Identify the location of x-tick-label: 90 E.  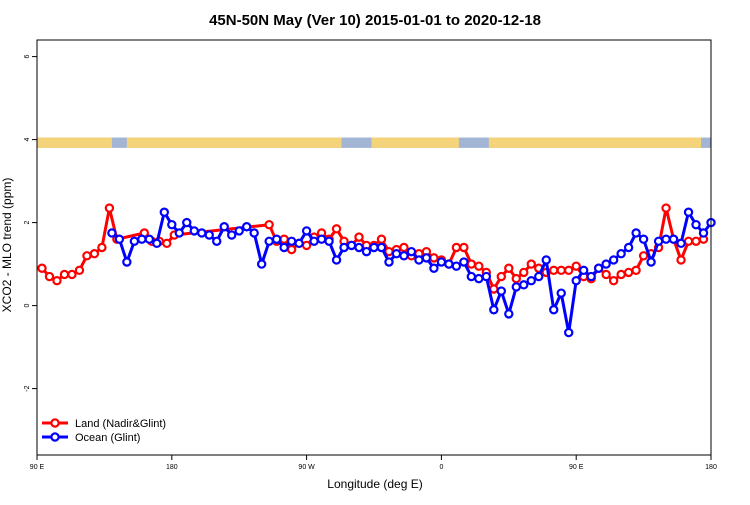
(576, 467).